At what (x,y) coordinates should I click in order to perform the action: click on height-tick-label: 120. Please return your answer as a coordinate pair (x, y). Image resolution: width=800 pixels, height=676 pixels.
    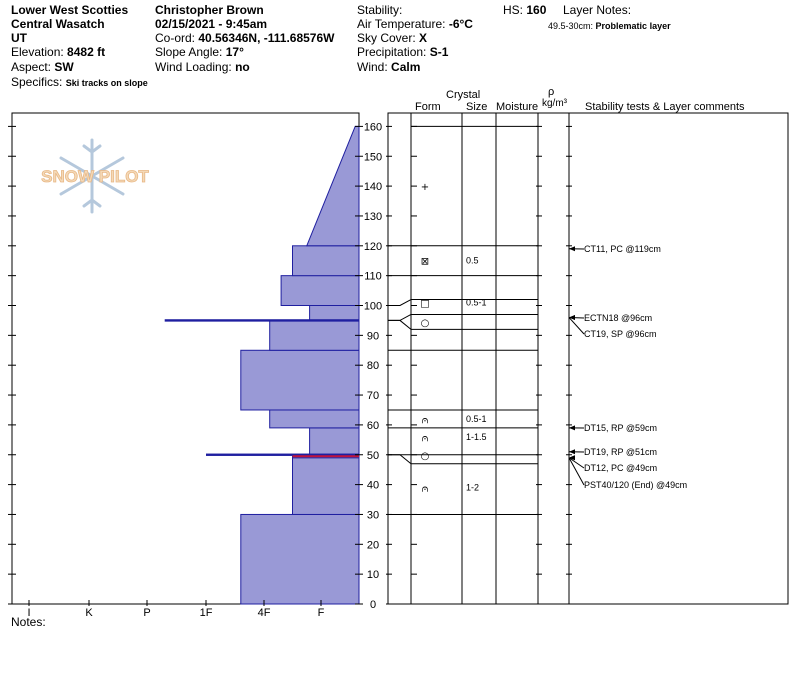
    Looking at the image, I should click on (373, 247).